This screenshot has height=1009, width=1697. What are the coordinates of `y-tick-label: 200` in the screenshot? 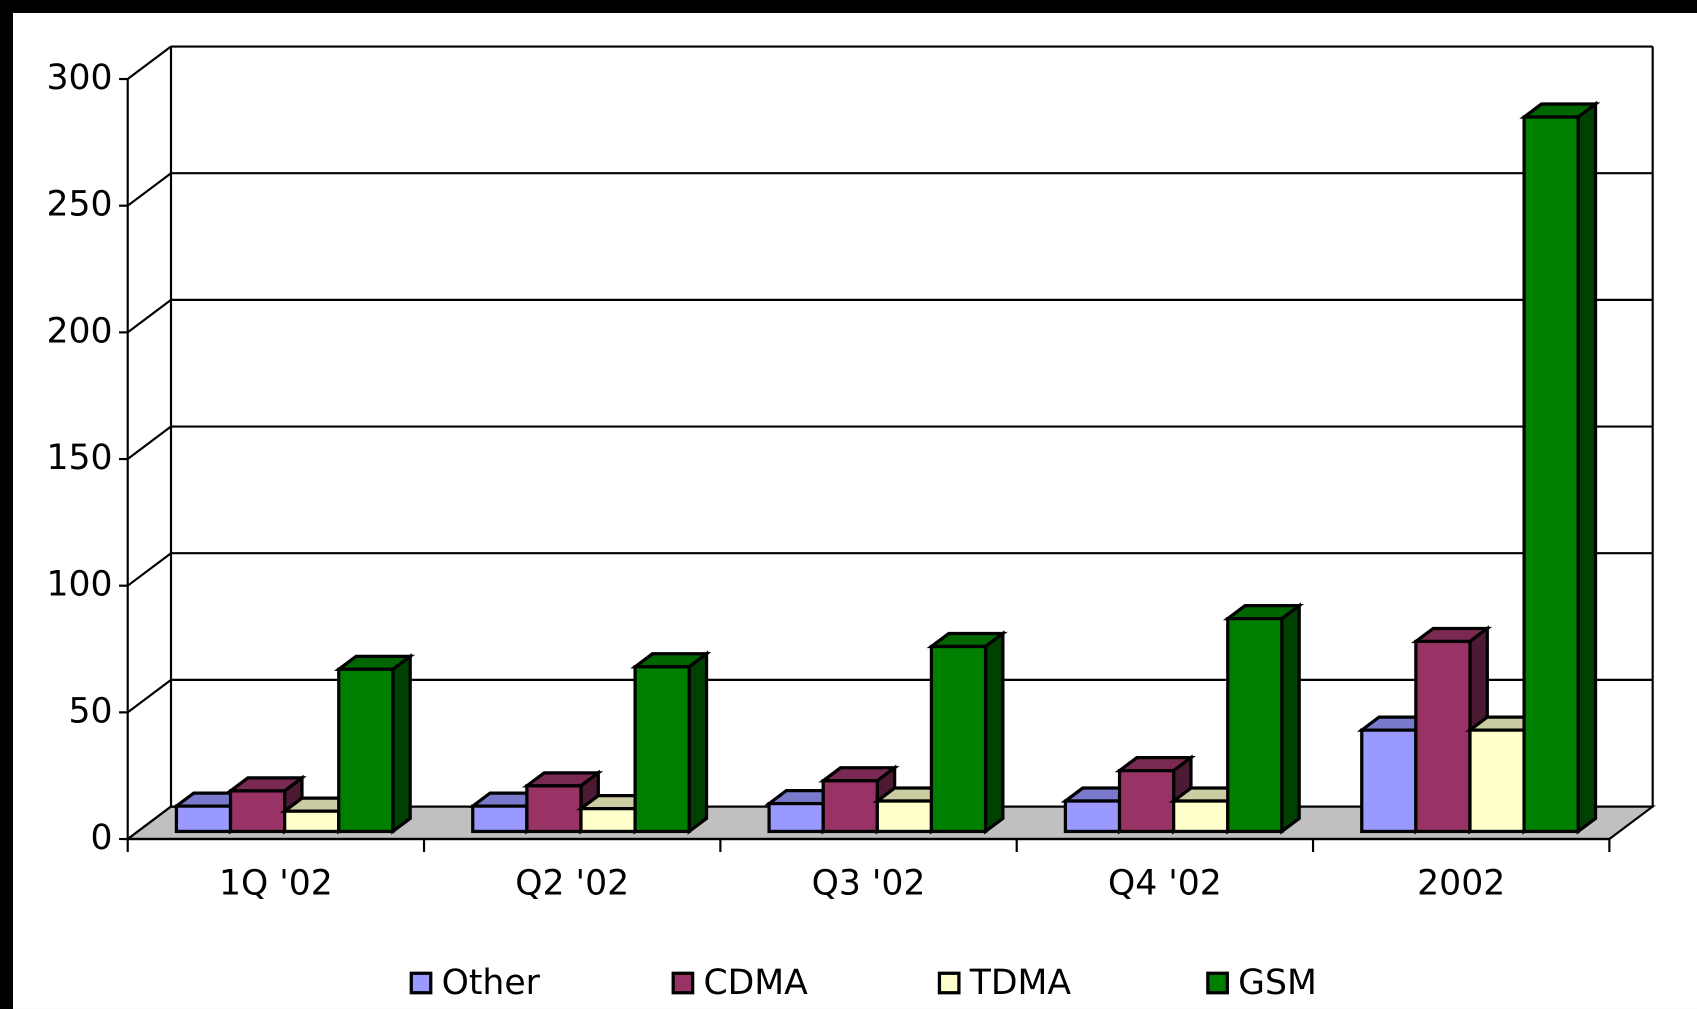 It's located at (79, 331).